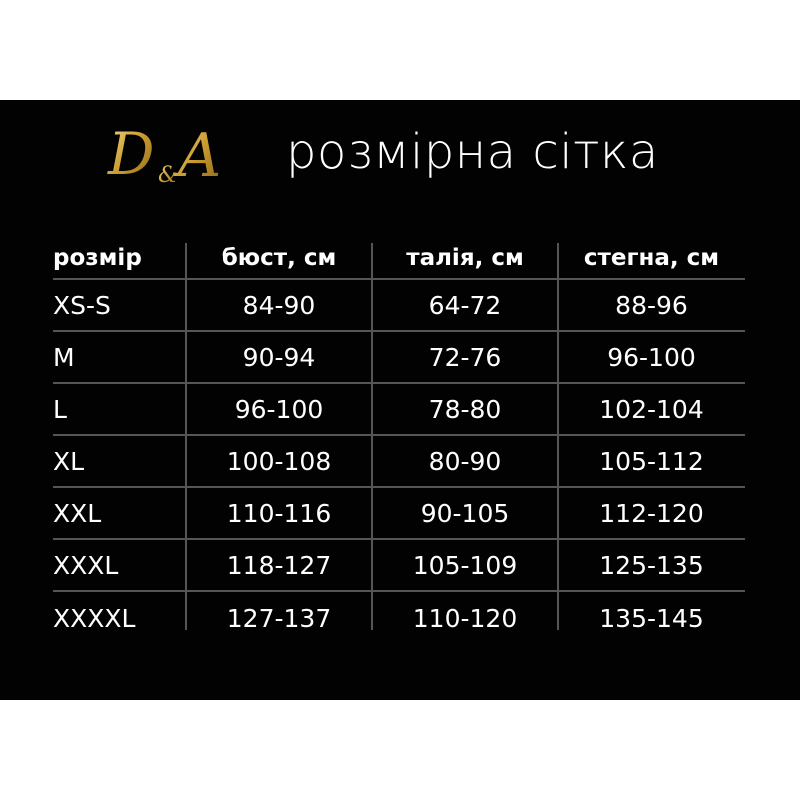 This screenshot has width=800, height=800. Describe the element at coordinates (651, 409) in the screenshot. I see `cell-hips: 102-104` at that location.